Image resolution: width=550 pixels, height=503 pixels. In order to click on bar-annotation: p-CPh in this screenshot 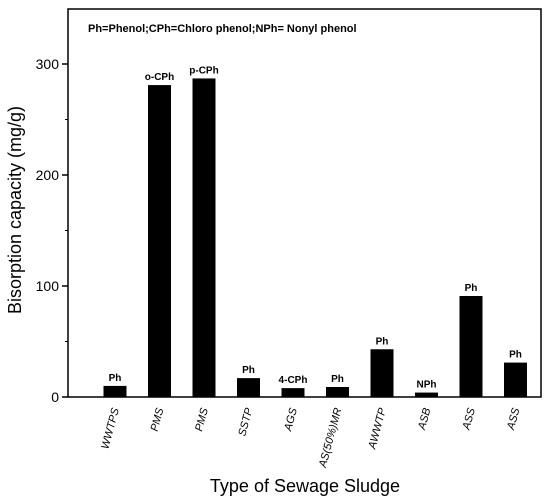, I will do `click(203, 70)`.